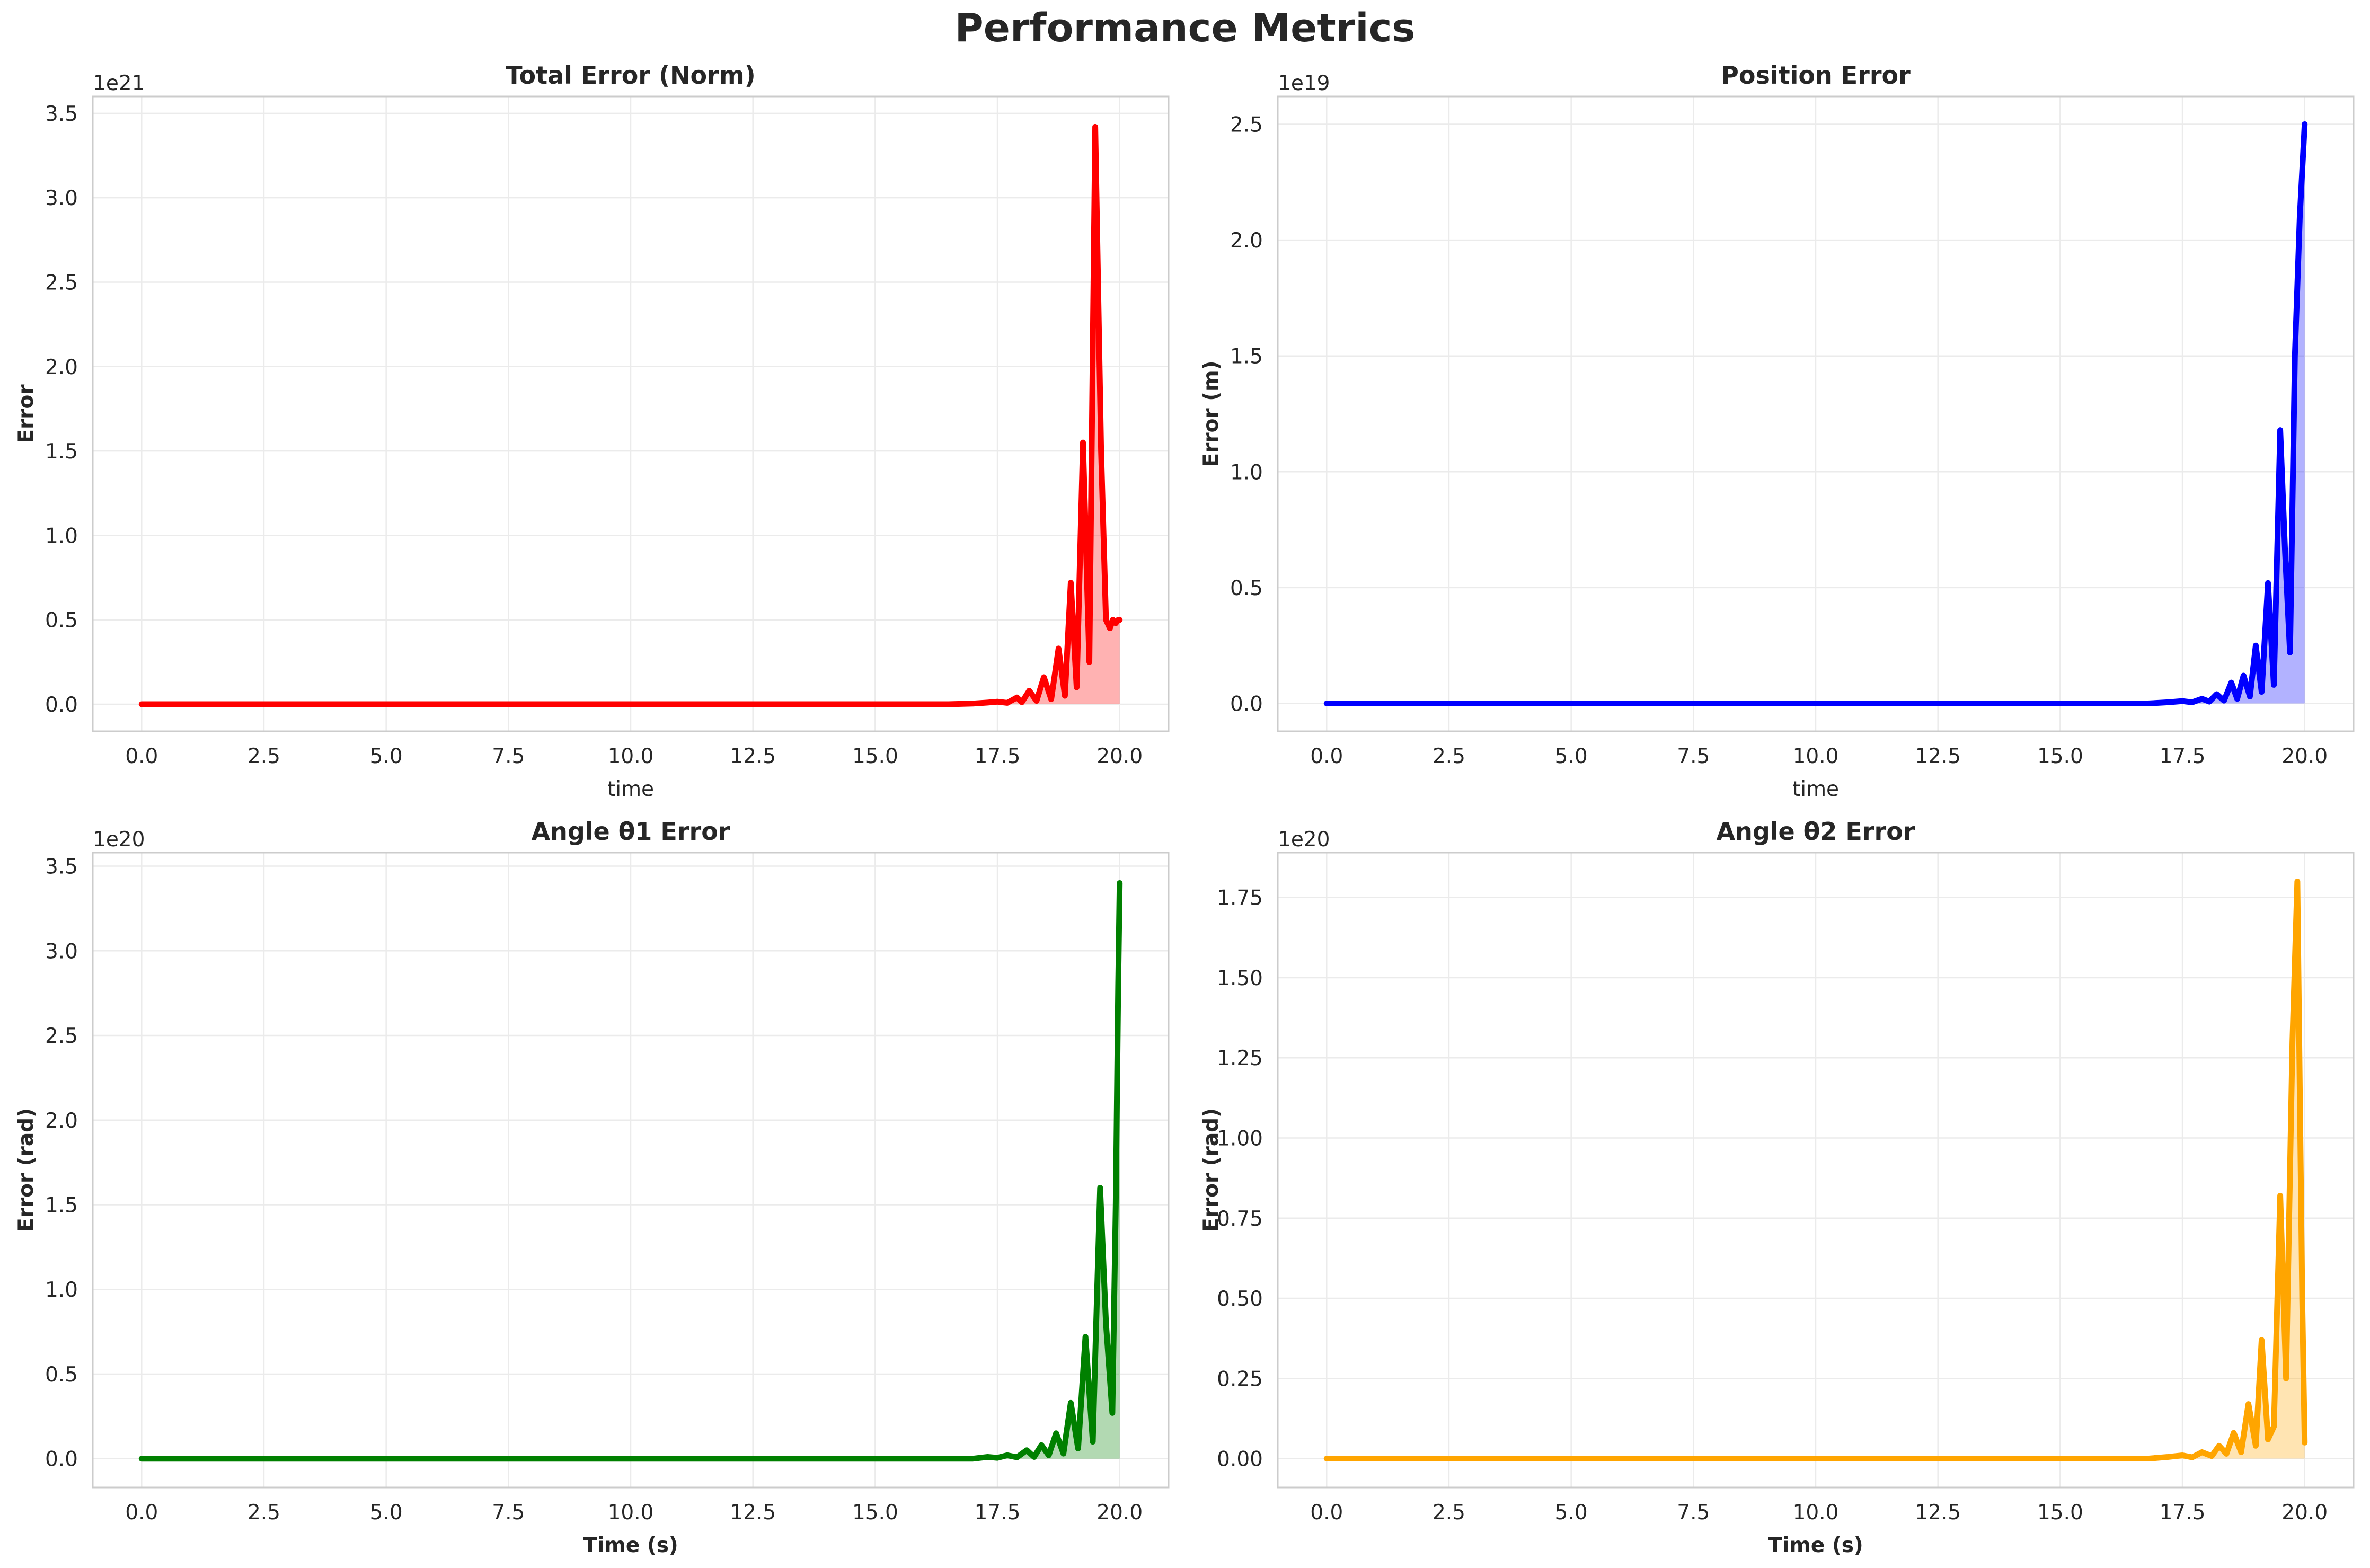 Image resolution: width=2370 pixels, height=1568 pixels. I want to click on y-tick-labels: 0.0 0.5 1.0 1.5 2.0 2.5, so click(1246, 414).